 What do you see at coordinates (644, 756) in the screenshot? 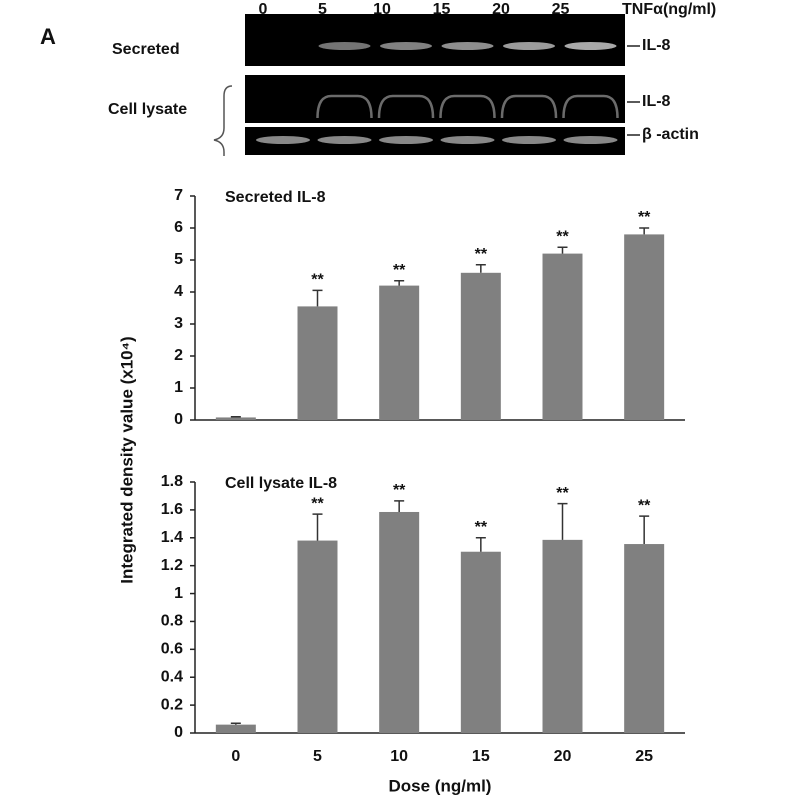
I see `x-tick-label: 25` at bounding box center [644, 756].